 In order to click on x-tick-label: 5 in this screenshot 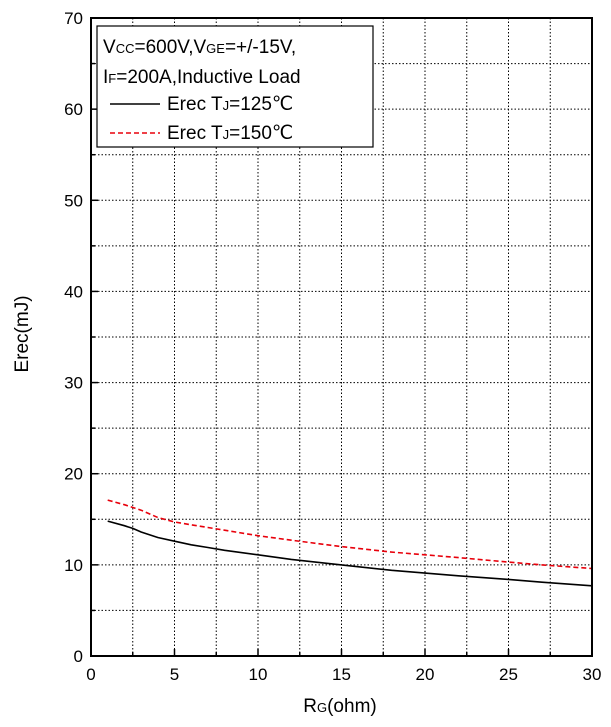, I will do `click(174, 674)`.